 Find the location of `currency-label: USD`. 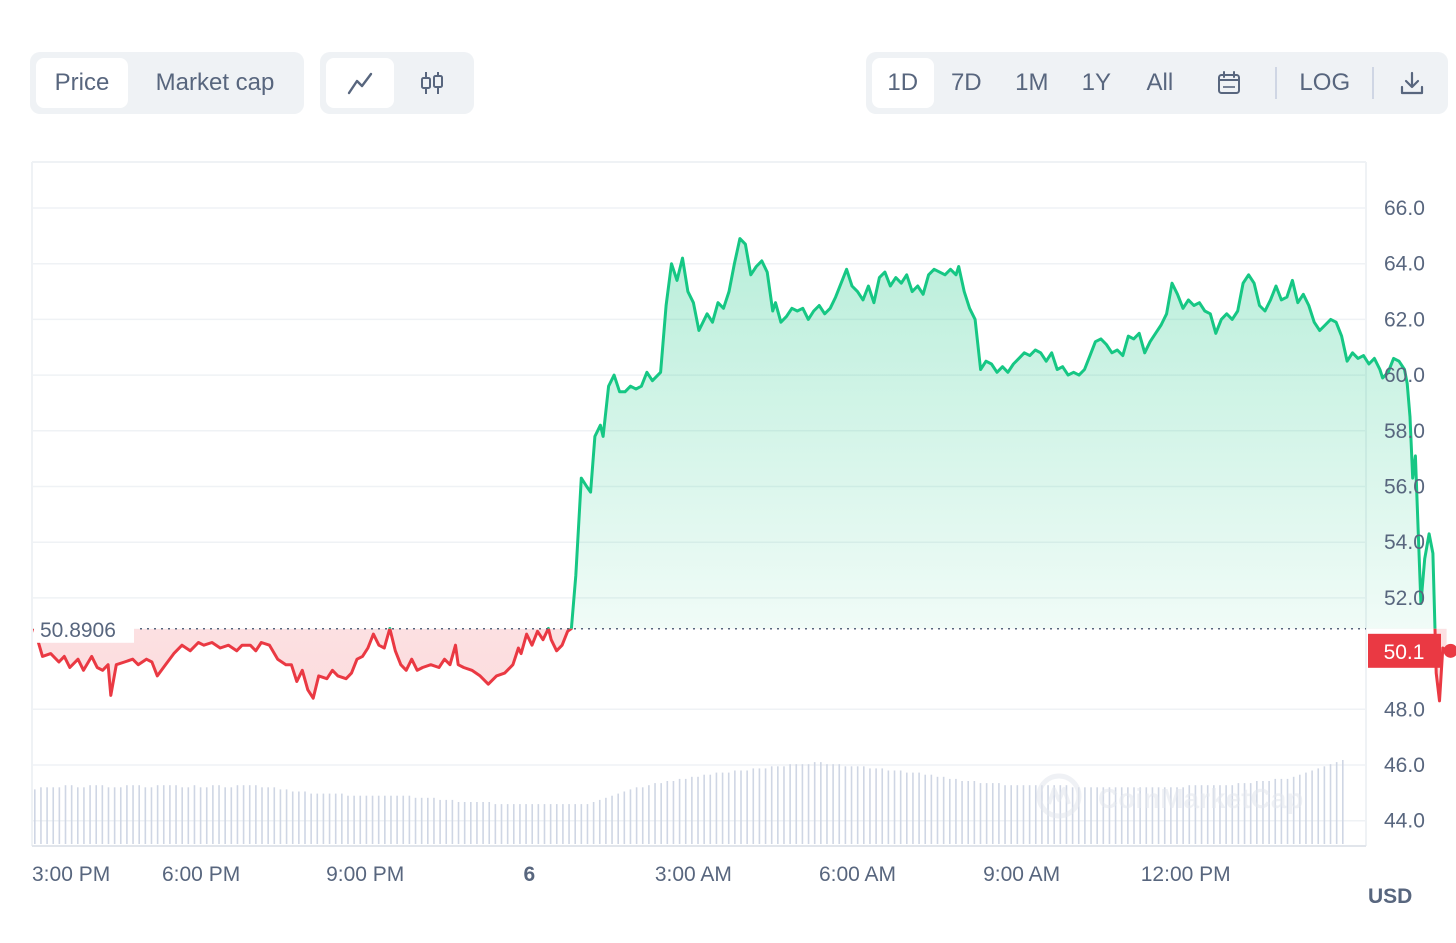

currency-label: USD is located at coordinates (1390, 896).